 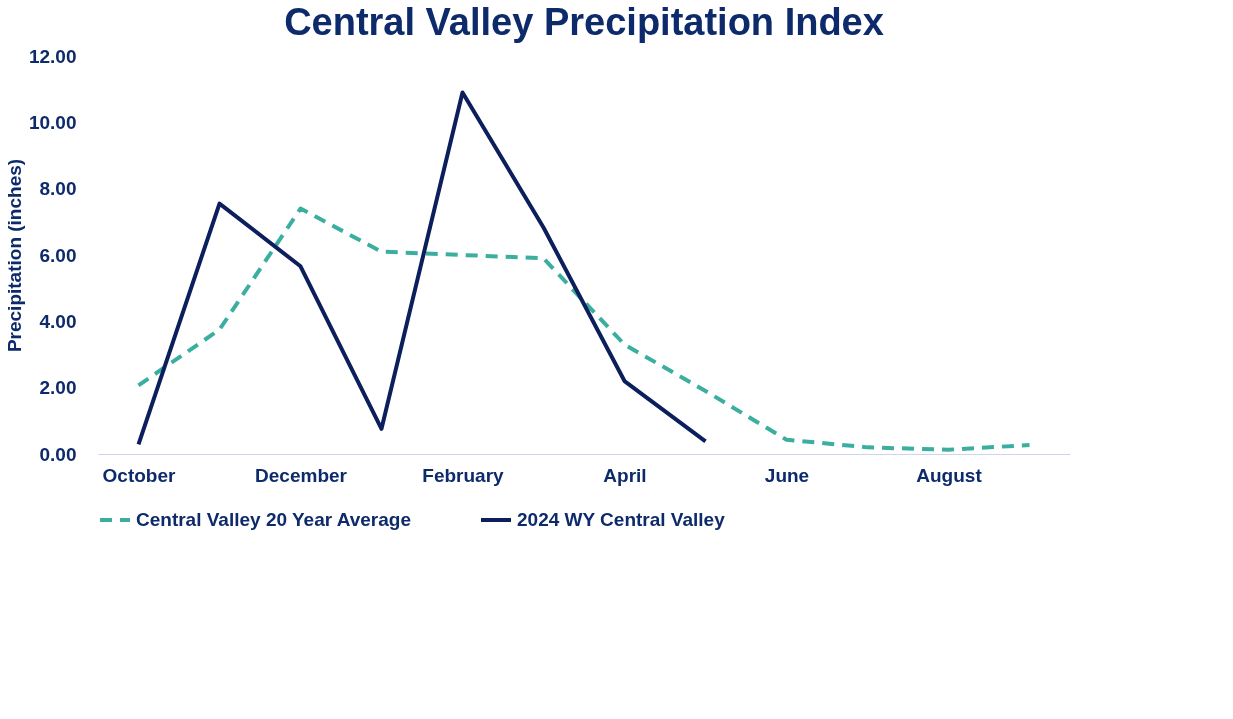 I want to click on x-tick-label: August, so click(x=949, y=475).